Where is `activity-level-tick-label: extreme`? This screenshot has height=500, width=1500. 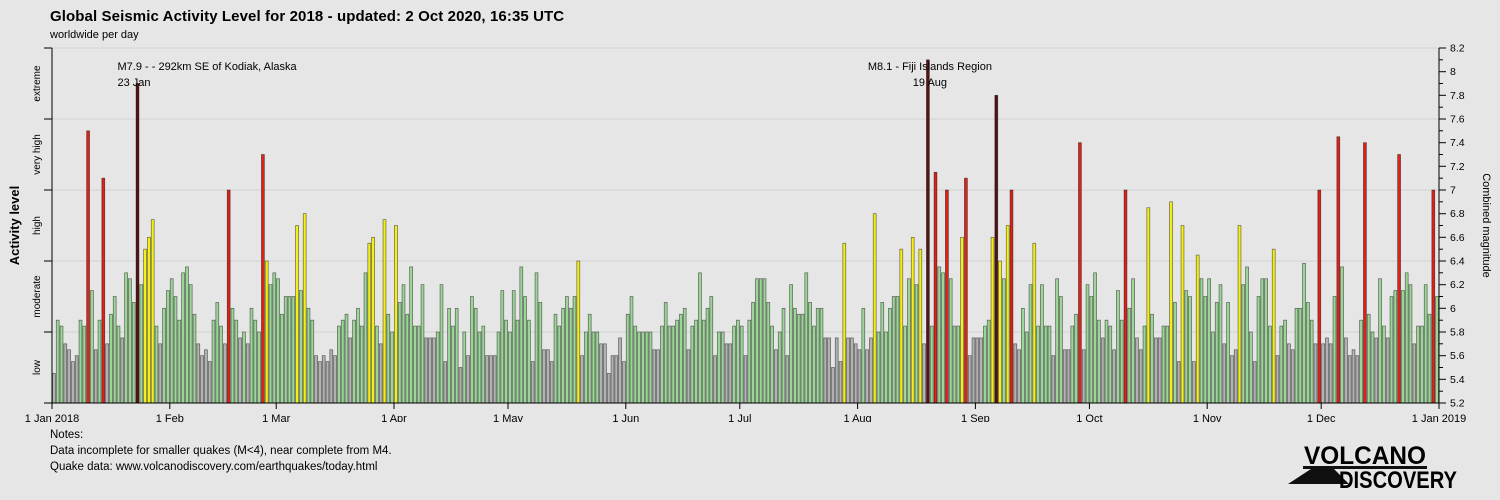
activity-level-tick-label: extreme is located at coordinates (37, 83).